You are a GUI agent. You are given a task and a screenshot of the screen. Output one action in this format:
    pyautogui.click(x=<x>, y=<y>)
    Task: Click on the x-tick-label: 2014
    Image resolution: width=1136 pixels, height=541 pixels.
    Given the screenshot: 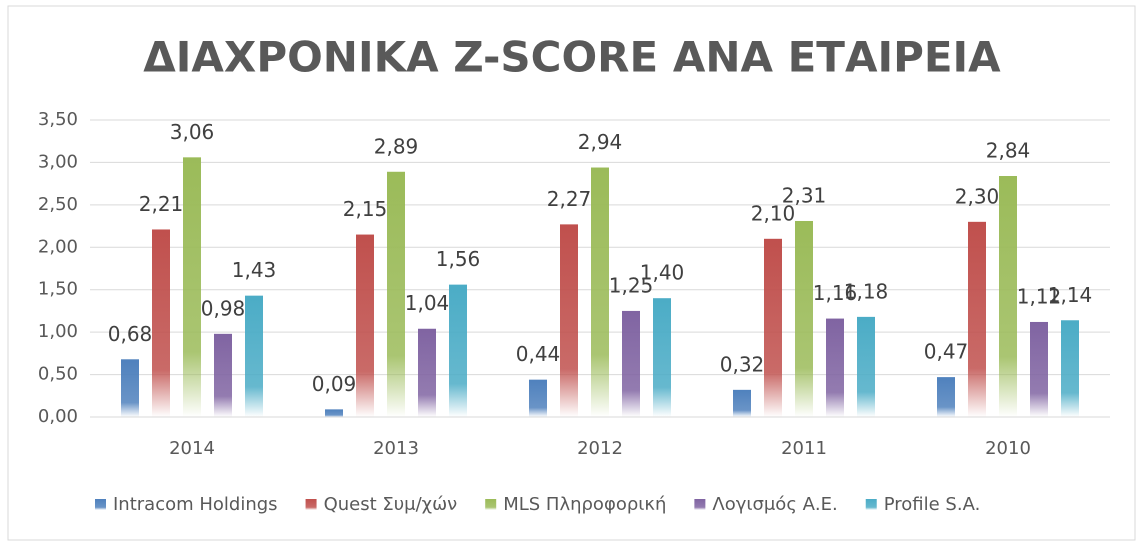 What is the action you would take?
    pyautogui.click(x=192, y=448)
    